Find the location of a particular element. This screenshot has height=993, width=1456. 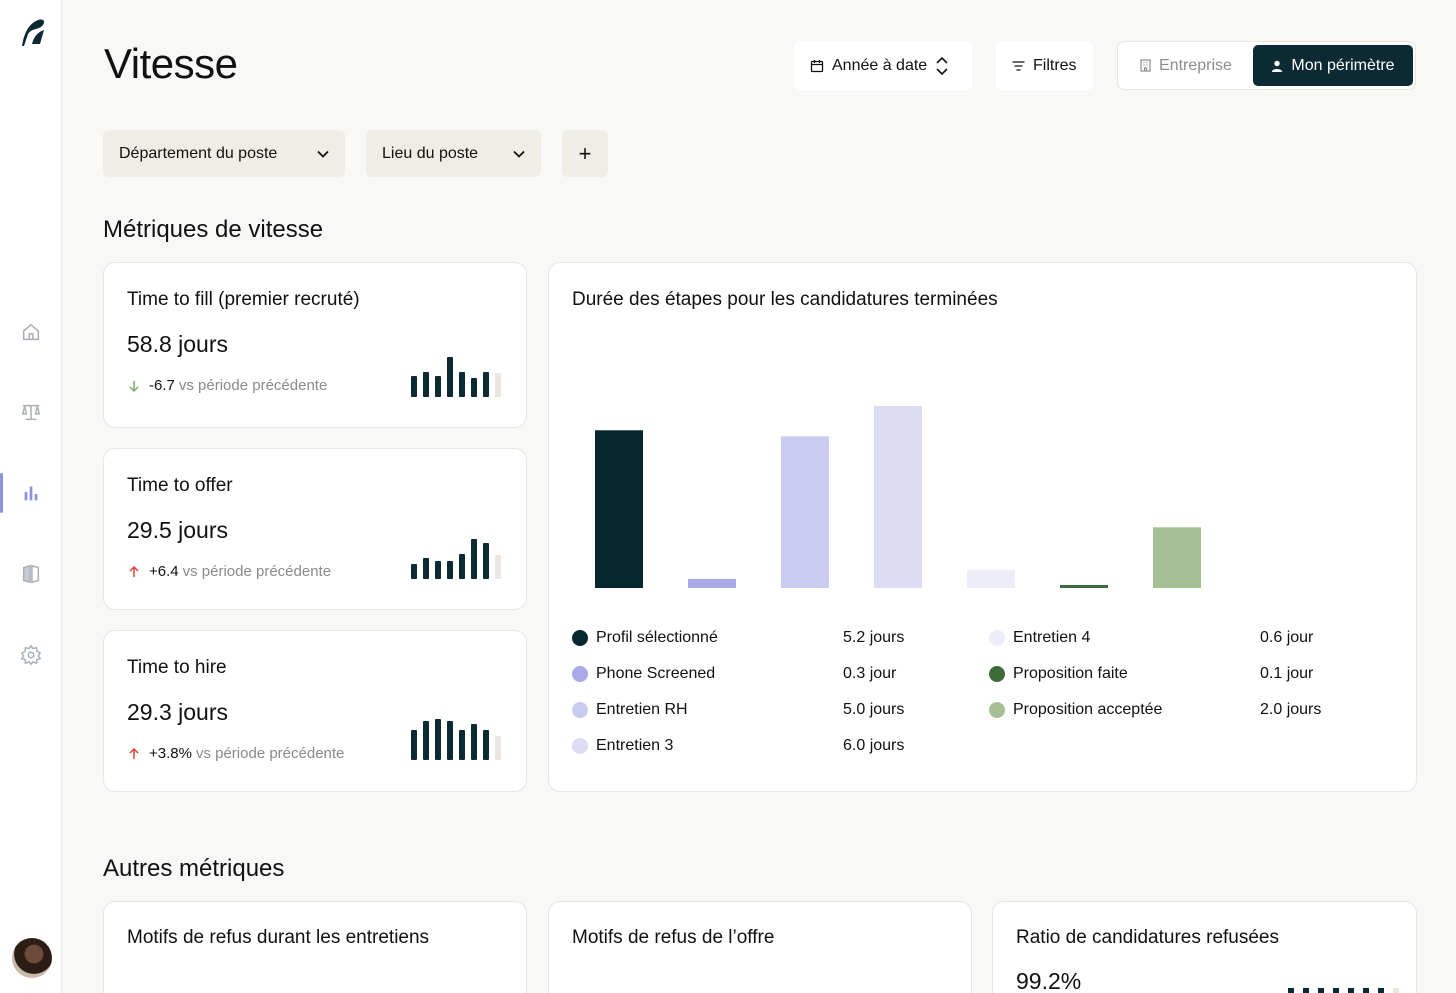

period-selector: Année à date is located at coordinates (883, 65).